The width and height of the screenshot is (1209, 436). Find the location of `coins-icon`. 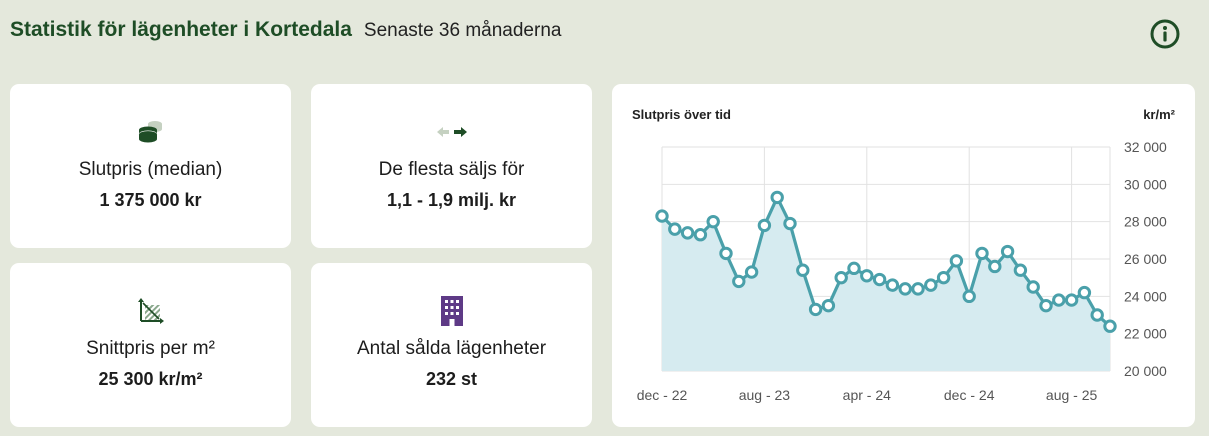

coins-icon is located at coordinates (151, 132).